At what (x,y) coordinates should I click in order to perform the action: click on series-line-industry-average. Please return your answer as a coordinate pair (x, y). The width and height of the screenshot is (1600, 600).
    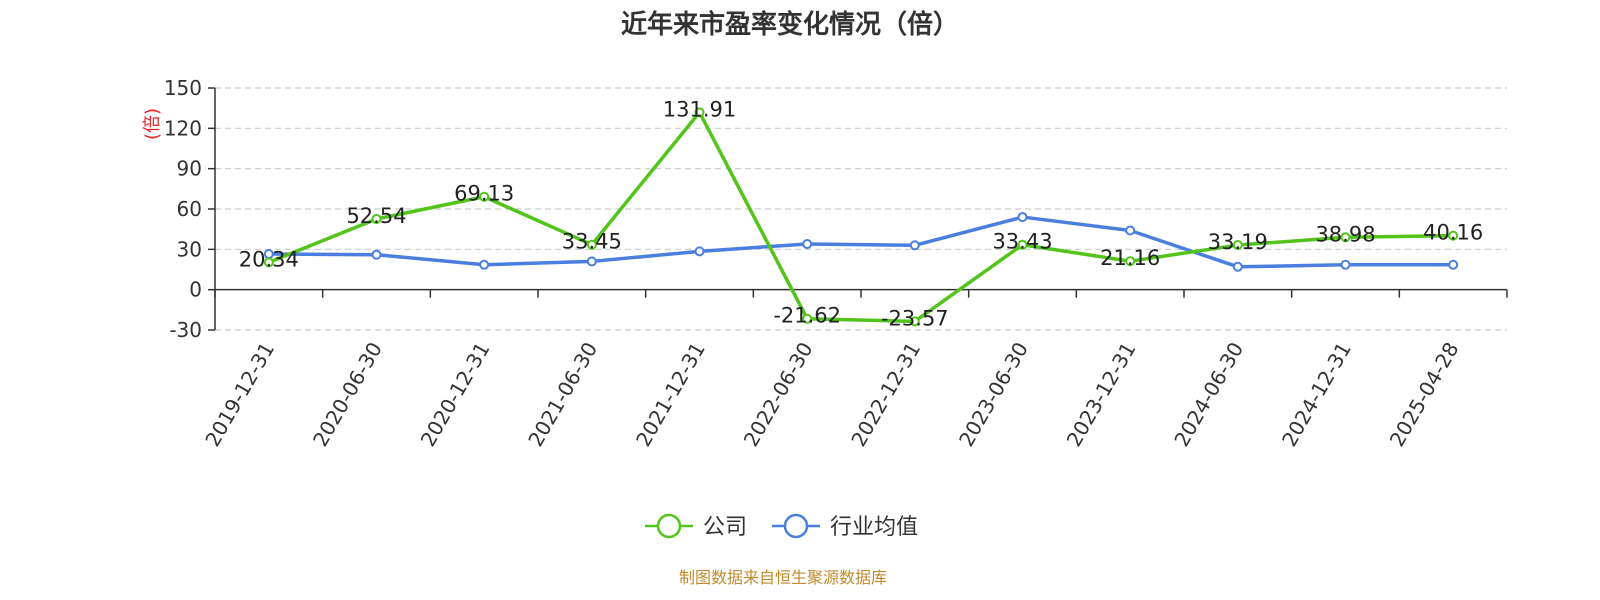
    Looking at the image, I should click on (861, 242).